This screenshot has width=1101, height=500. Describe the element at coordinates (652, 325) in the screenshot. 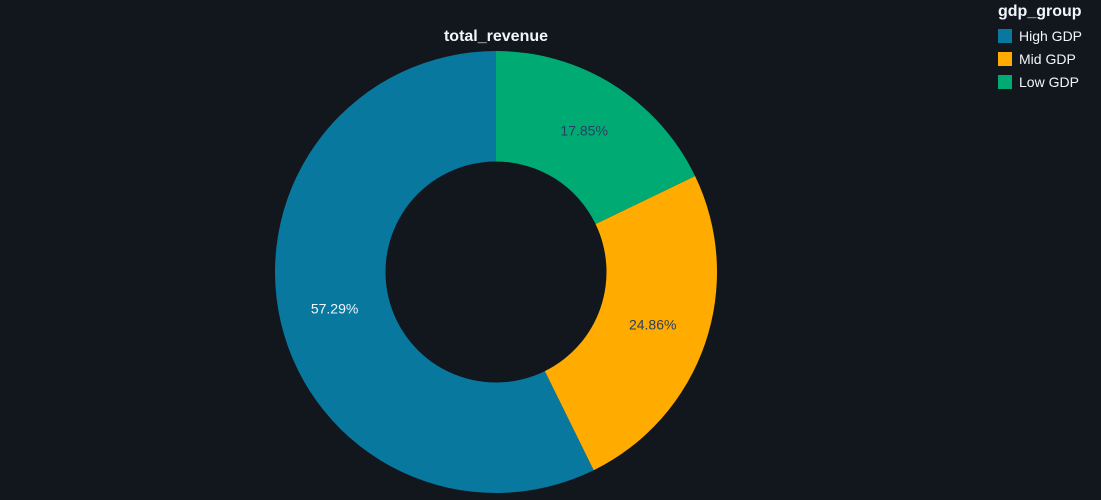

I see `slice-label-mid-gdp: 24.86%` at that location.